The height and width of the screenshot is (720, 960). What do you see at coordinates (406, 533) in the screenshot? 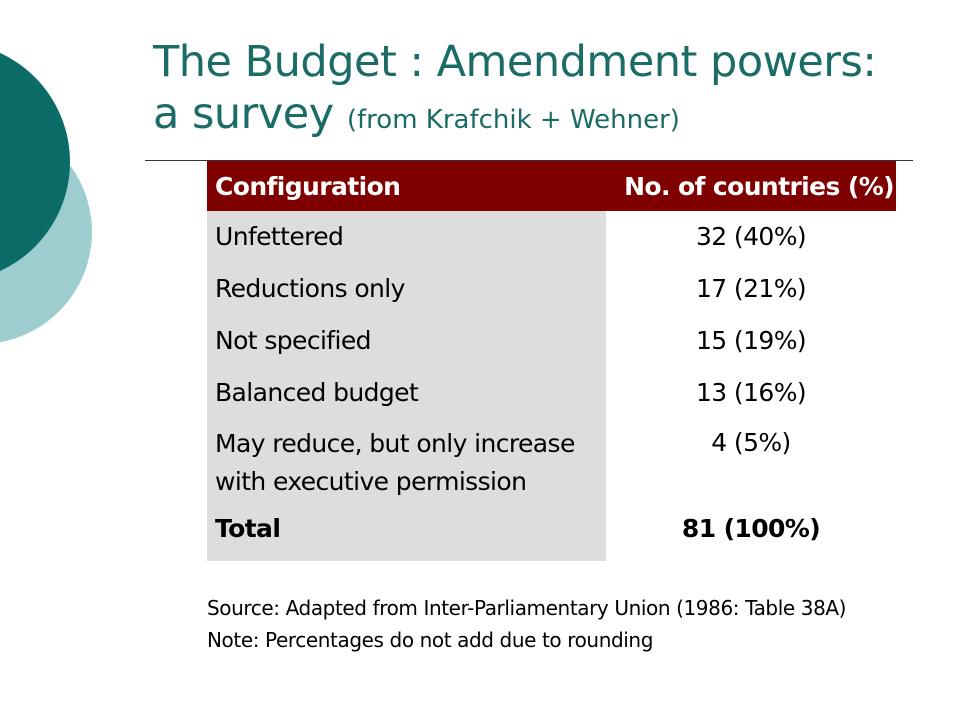
I see `total-label-cell: Total` at bounding box center [406, 533].